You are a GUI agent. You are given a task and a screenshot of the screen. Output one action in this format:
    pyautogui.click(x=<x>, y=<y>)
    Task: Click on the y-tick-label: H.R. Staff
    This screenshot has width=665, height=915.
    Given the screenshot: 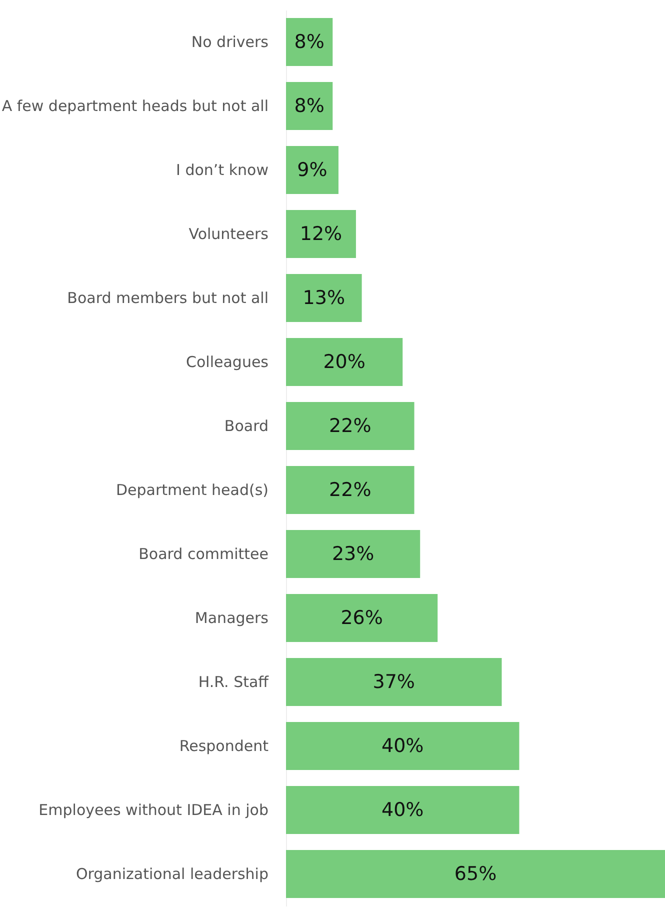 What is the action you would take?
    pyautogui.click(x=234, y=682)
    